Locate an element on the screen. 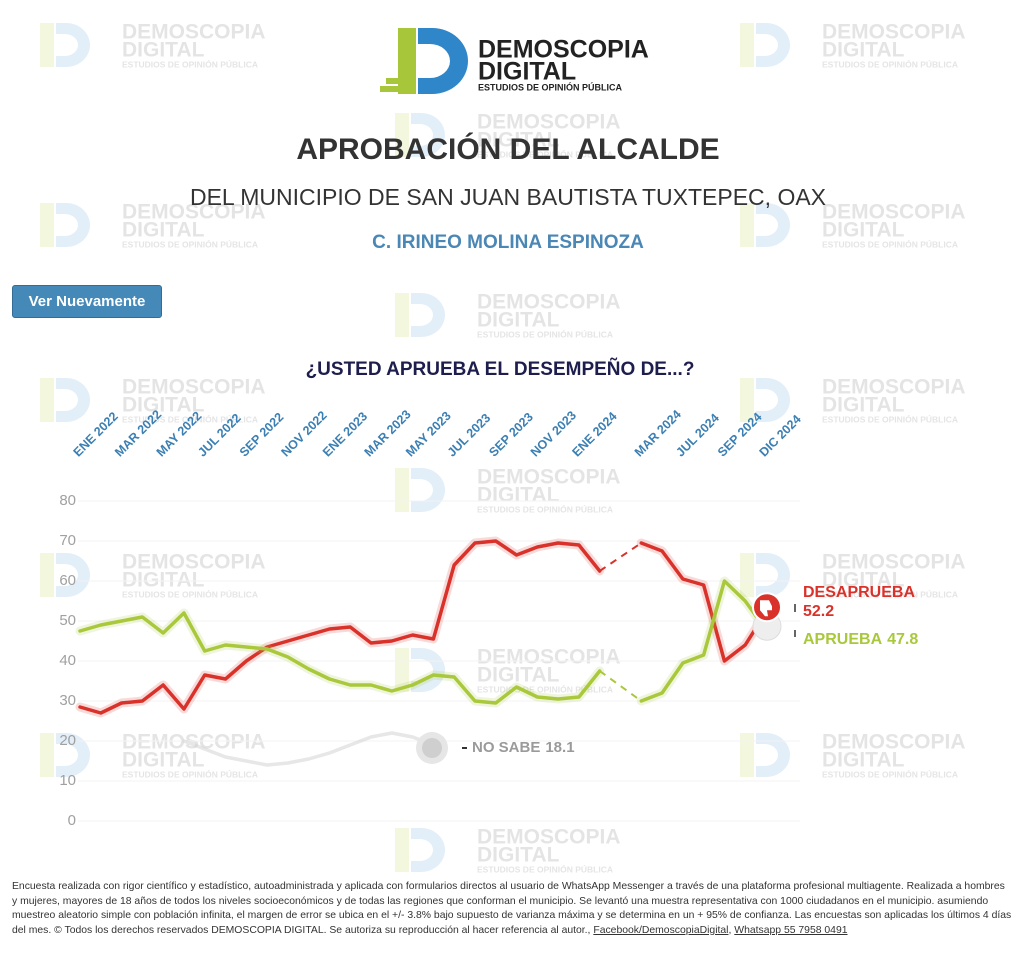  line-glow is located at coordinates (423, 642).